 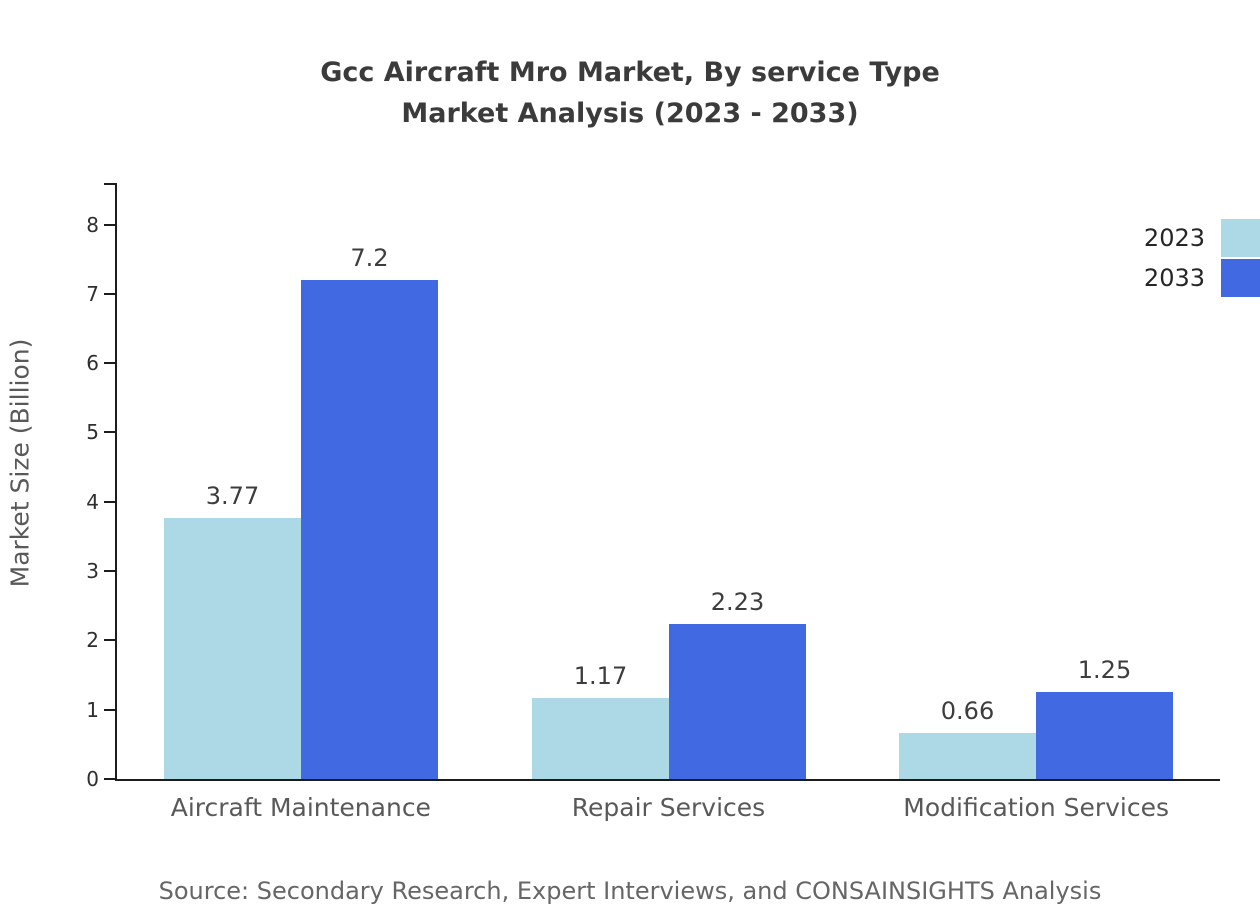 I want to click on y-tick-label: 1, so click(x=92, y=709).